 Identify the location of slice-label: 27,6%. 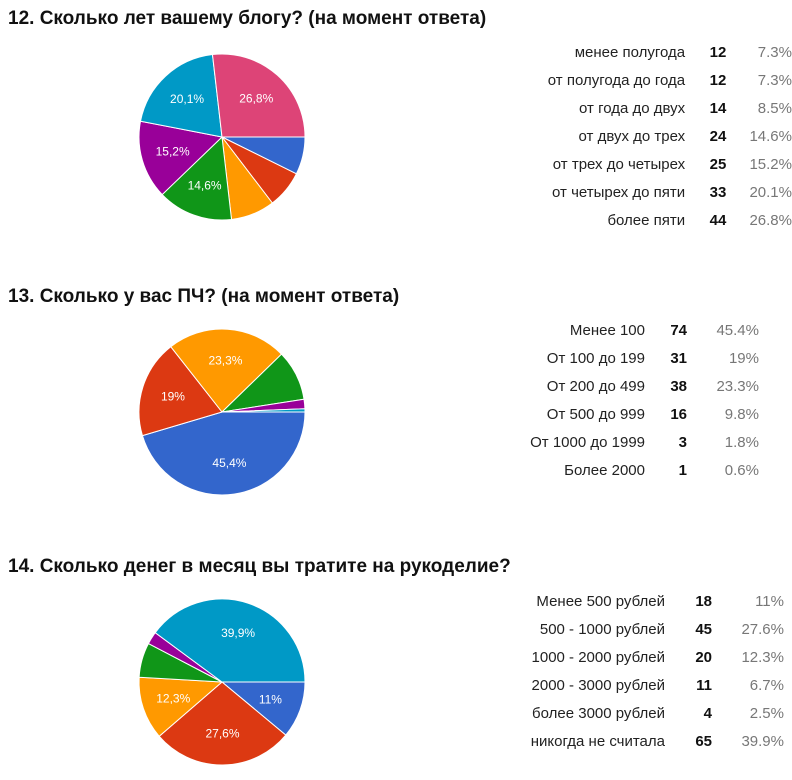
(222, 733).